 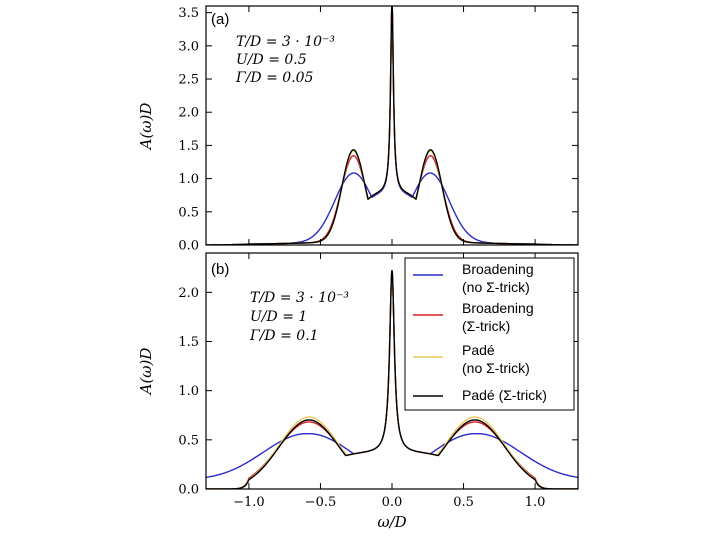 I want to click on panel-a-y-tick-label: 2.5, so click(x=188, y=80).